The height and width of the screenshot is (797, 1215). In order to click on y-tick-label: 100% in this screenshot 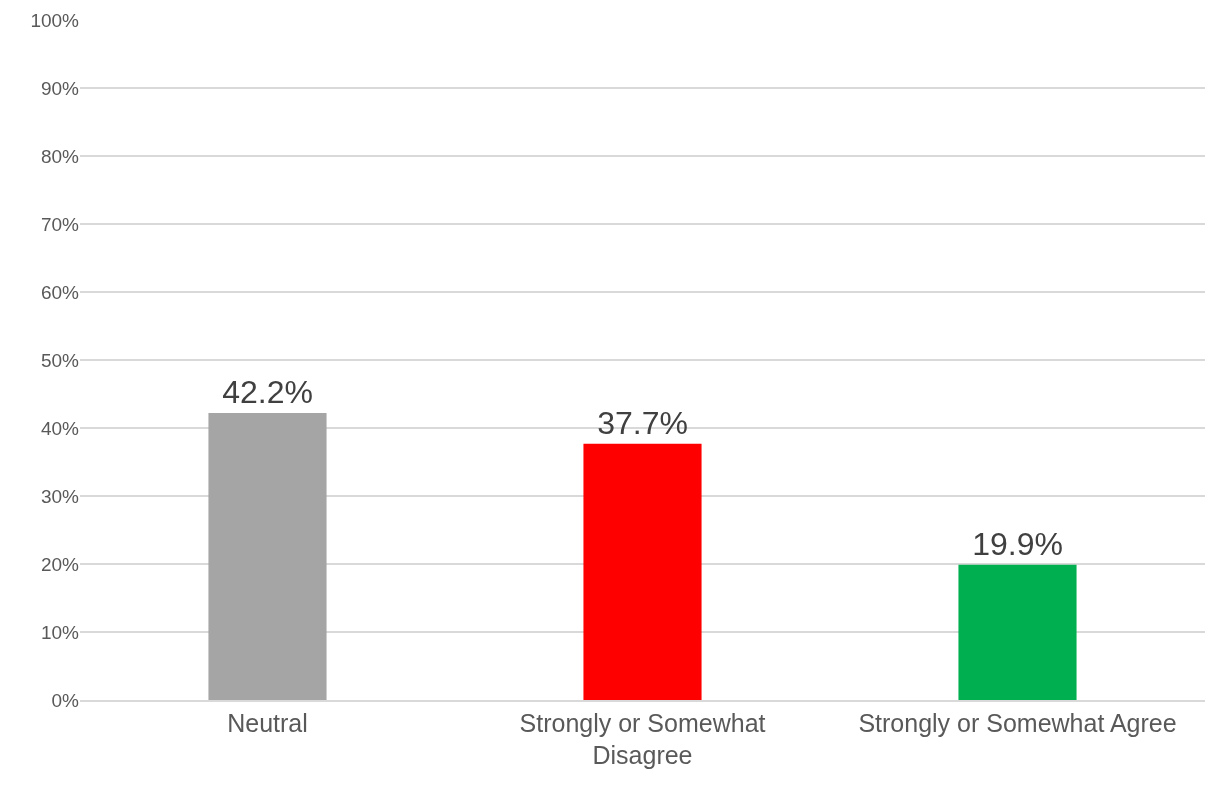, I will do `click(55, 20)`.